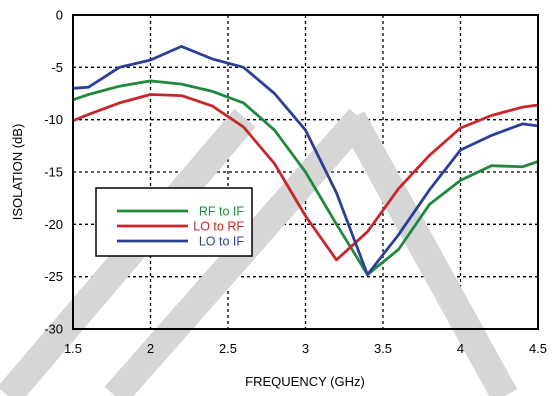 The image size is (557, 396). What do you see at coordinates (73, 348) in the screenshot?
I see `x-tick-label: 1.5` at bounding box center [73, 348].